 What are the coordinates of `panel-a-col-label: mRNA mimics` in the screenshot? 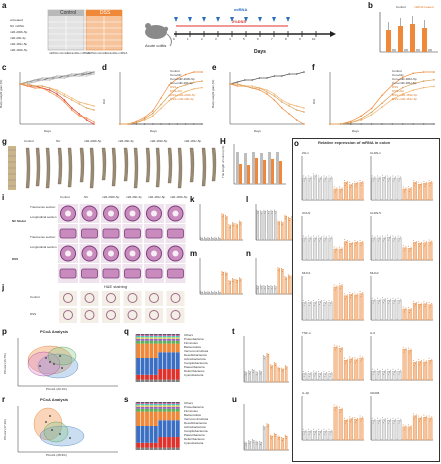 It's located at (96, 53).